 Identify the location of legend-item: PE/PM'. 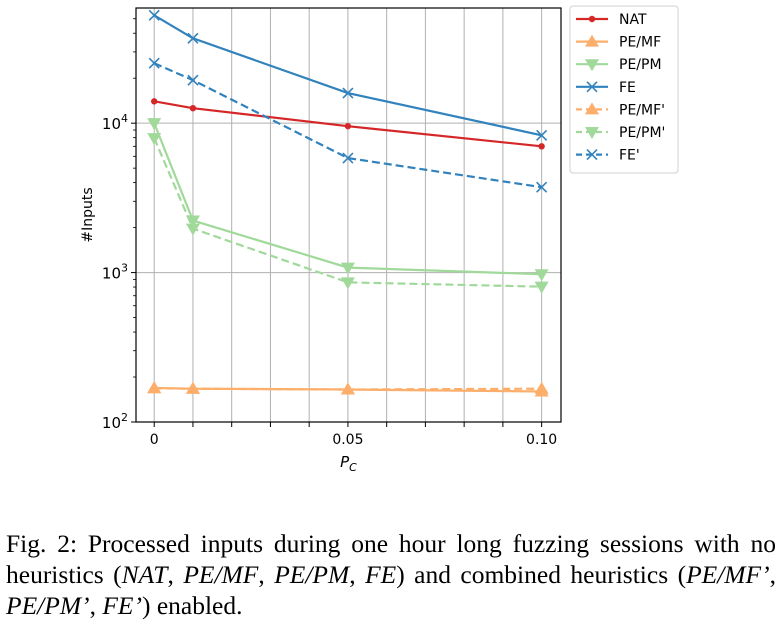
(620, 133).